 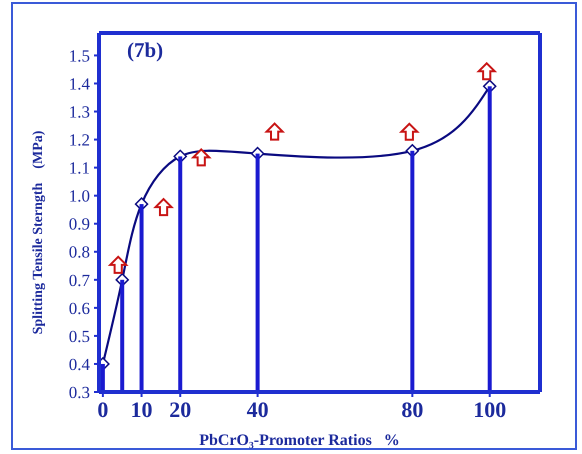 I want to click on y-tick-label: 1.2, so click(x=79, y=140).